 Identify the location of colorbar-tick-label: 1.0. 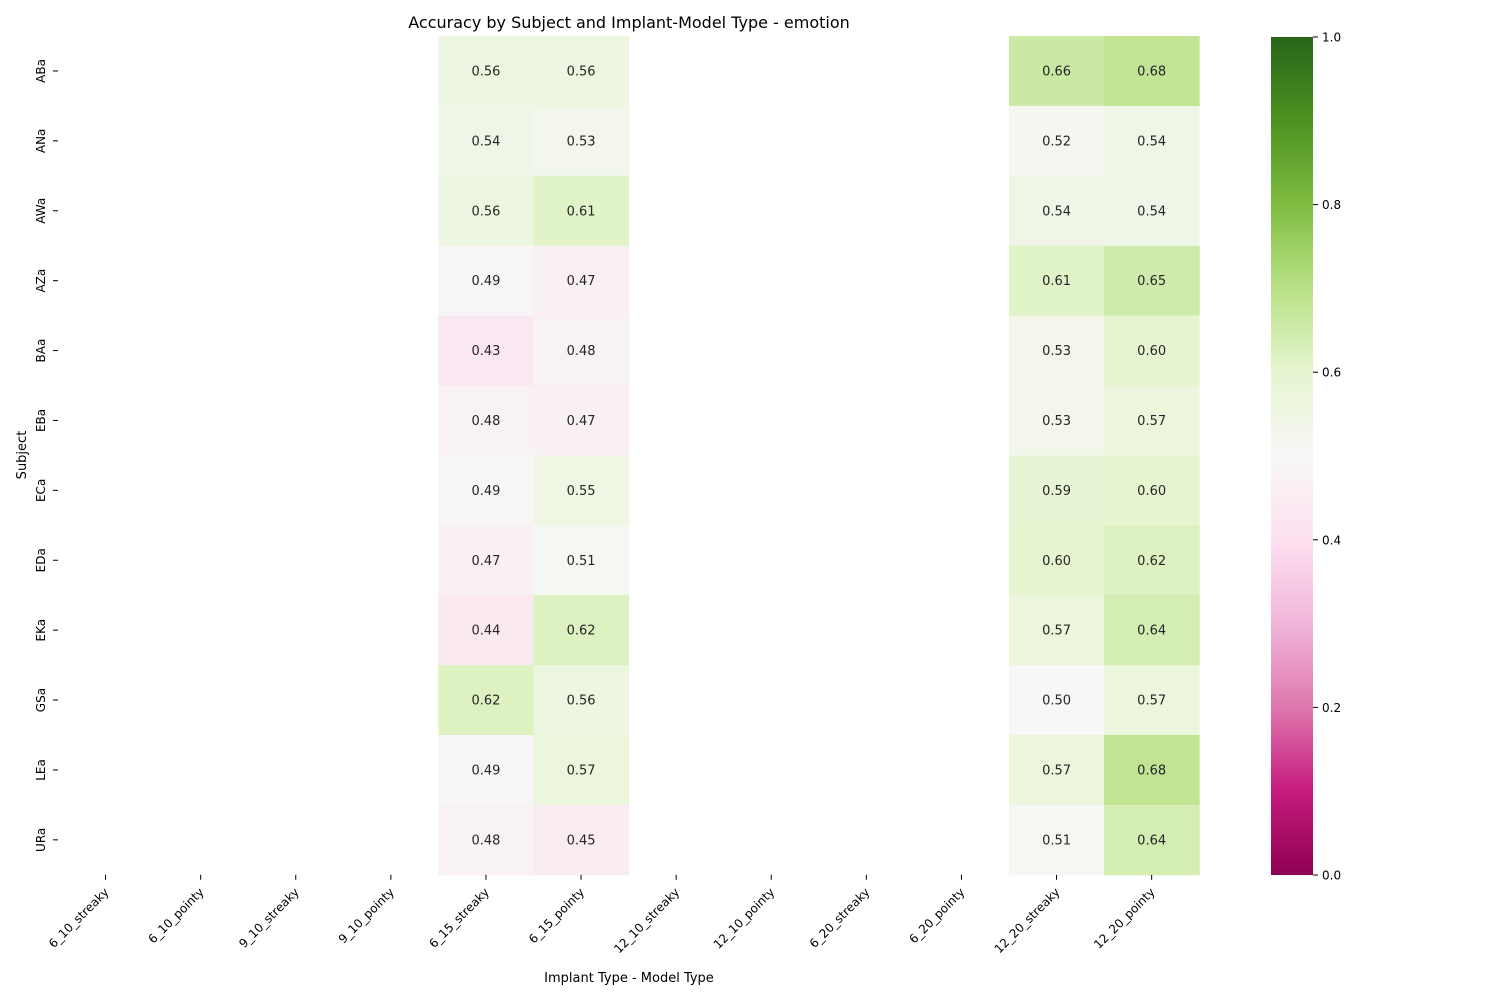
(1331, 38).